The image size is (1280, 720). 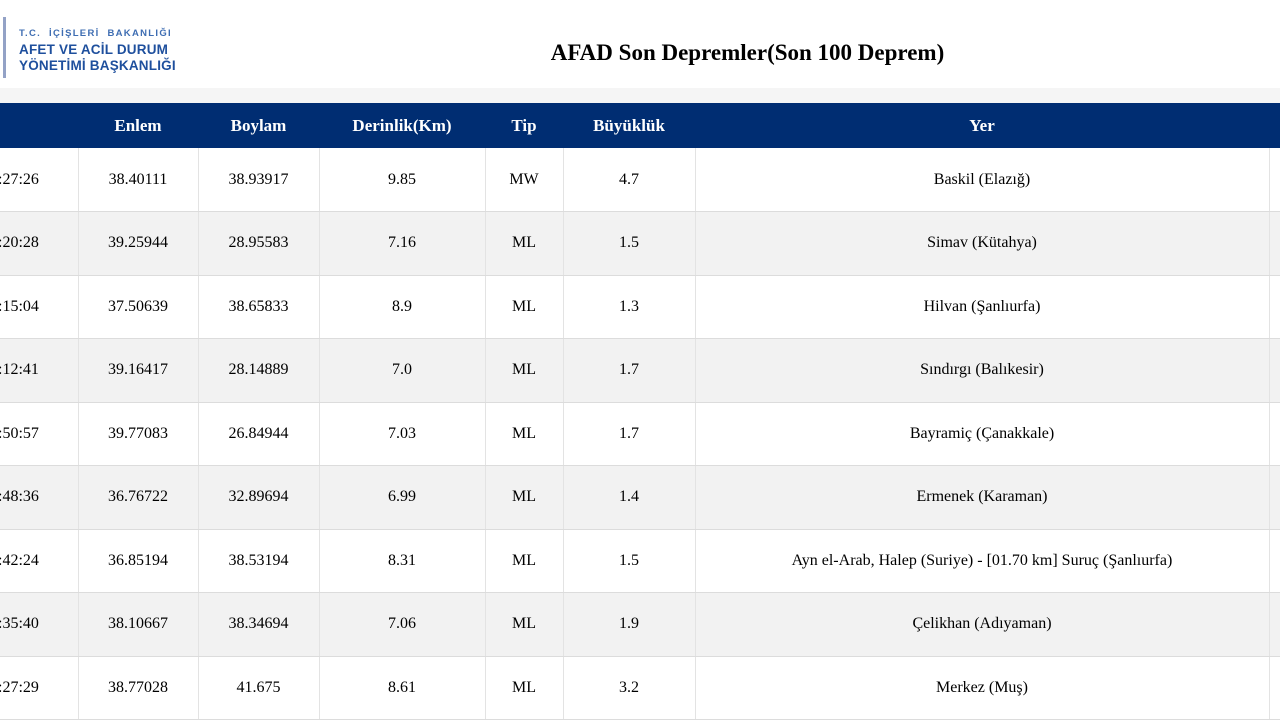 I want to click on cell-boylam: 38.53194, so click(x=259, y=561).